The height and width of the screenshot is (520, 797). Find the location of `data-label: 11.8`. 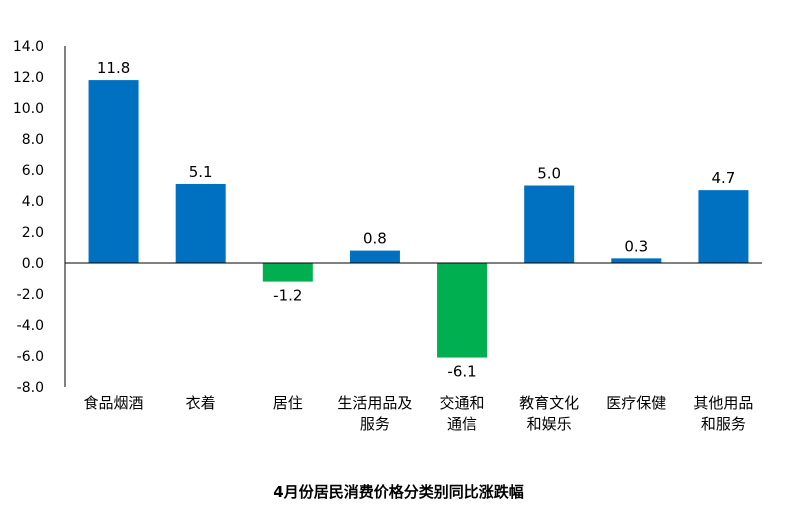

data-label: 11.8 is located at coordinates (113, 68).